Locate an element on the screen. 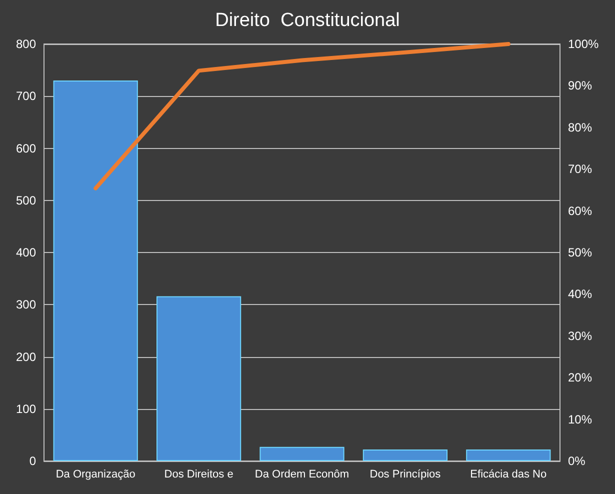 The image size is (615, 494). y2-tick-label: 80% is located at coordinates (580, 127).